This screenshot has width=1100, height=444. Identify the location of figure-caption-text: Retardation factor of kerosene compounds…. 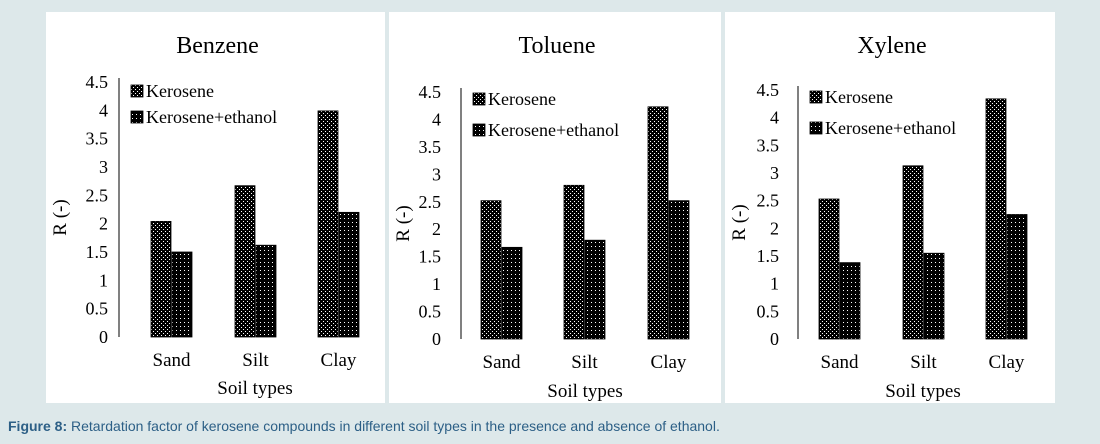
(393, 426).